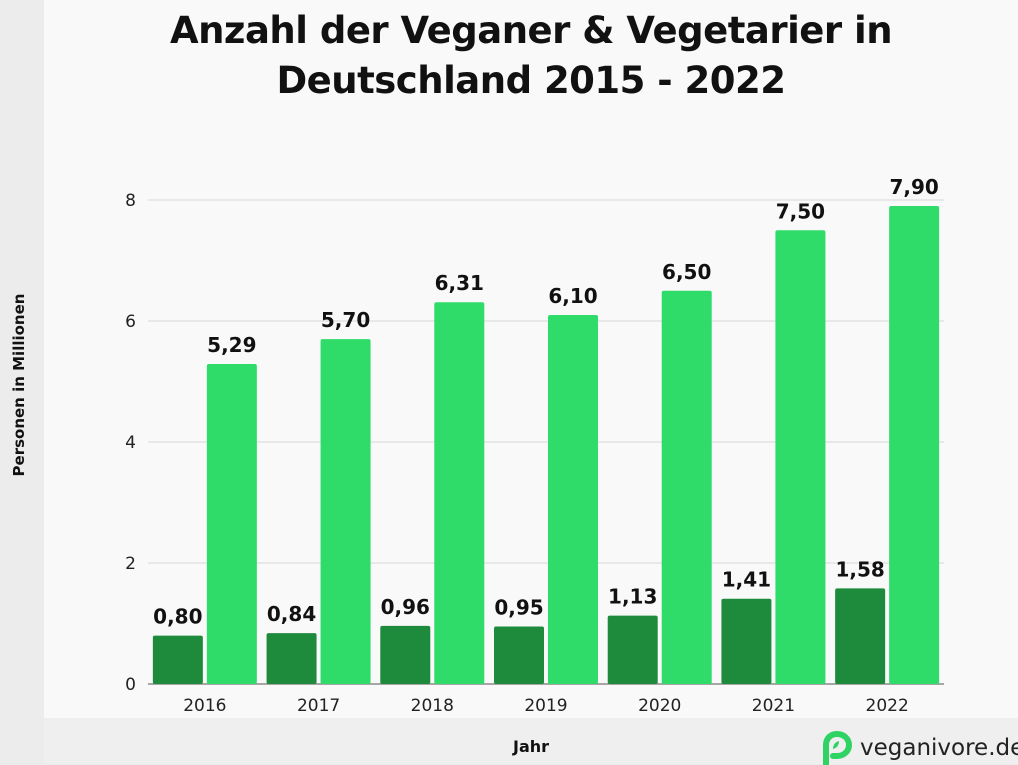 Image resolution: width=1018 pixels, height=765 pixels. I want to click on data-label-s1-2018: 6,31, so click(459, 283).